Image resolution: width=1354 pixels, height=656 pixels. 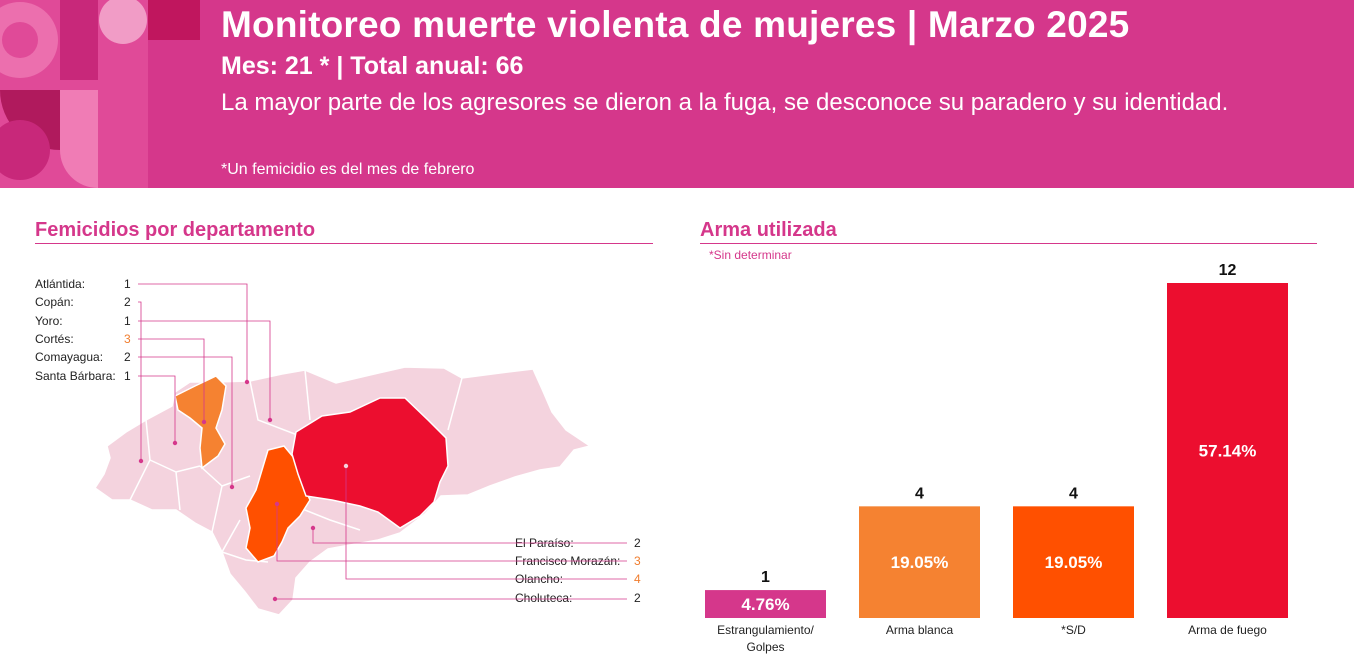 I want to click on bar-percent-label-0: 4.76%, so click(x=765, y=604).